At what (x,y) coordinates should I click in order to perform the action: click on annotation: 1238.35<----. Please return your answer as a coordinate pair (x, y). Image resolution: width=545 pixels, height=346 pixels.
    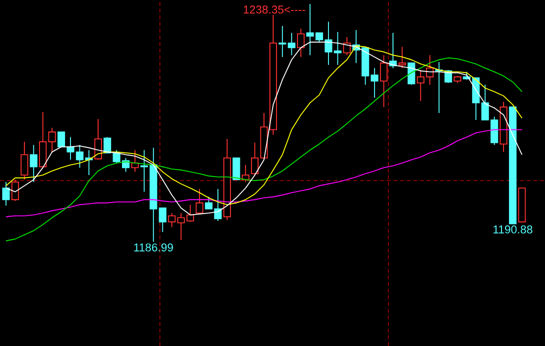
    Looking at the image, I should click on (275, 10).